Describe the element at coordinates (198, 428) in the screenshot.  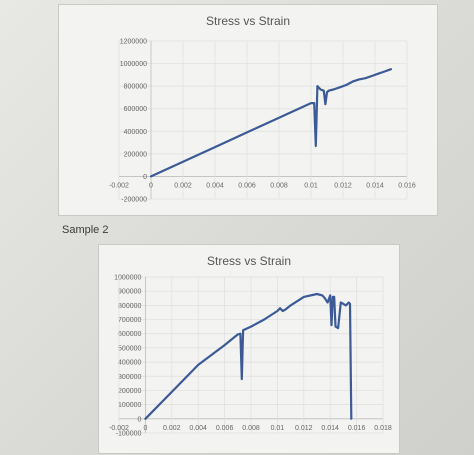
I see `chart-2-x-tick-label: 0.004` at that location.